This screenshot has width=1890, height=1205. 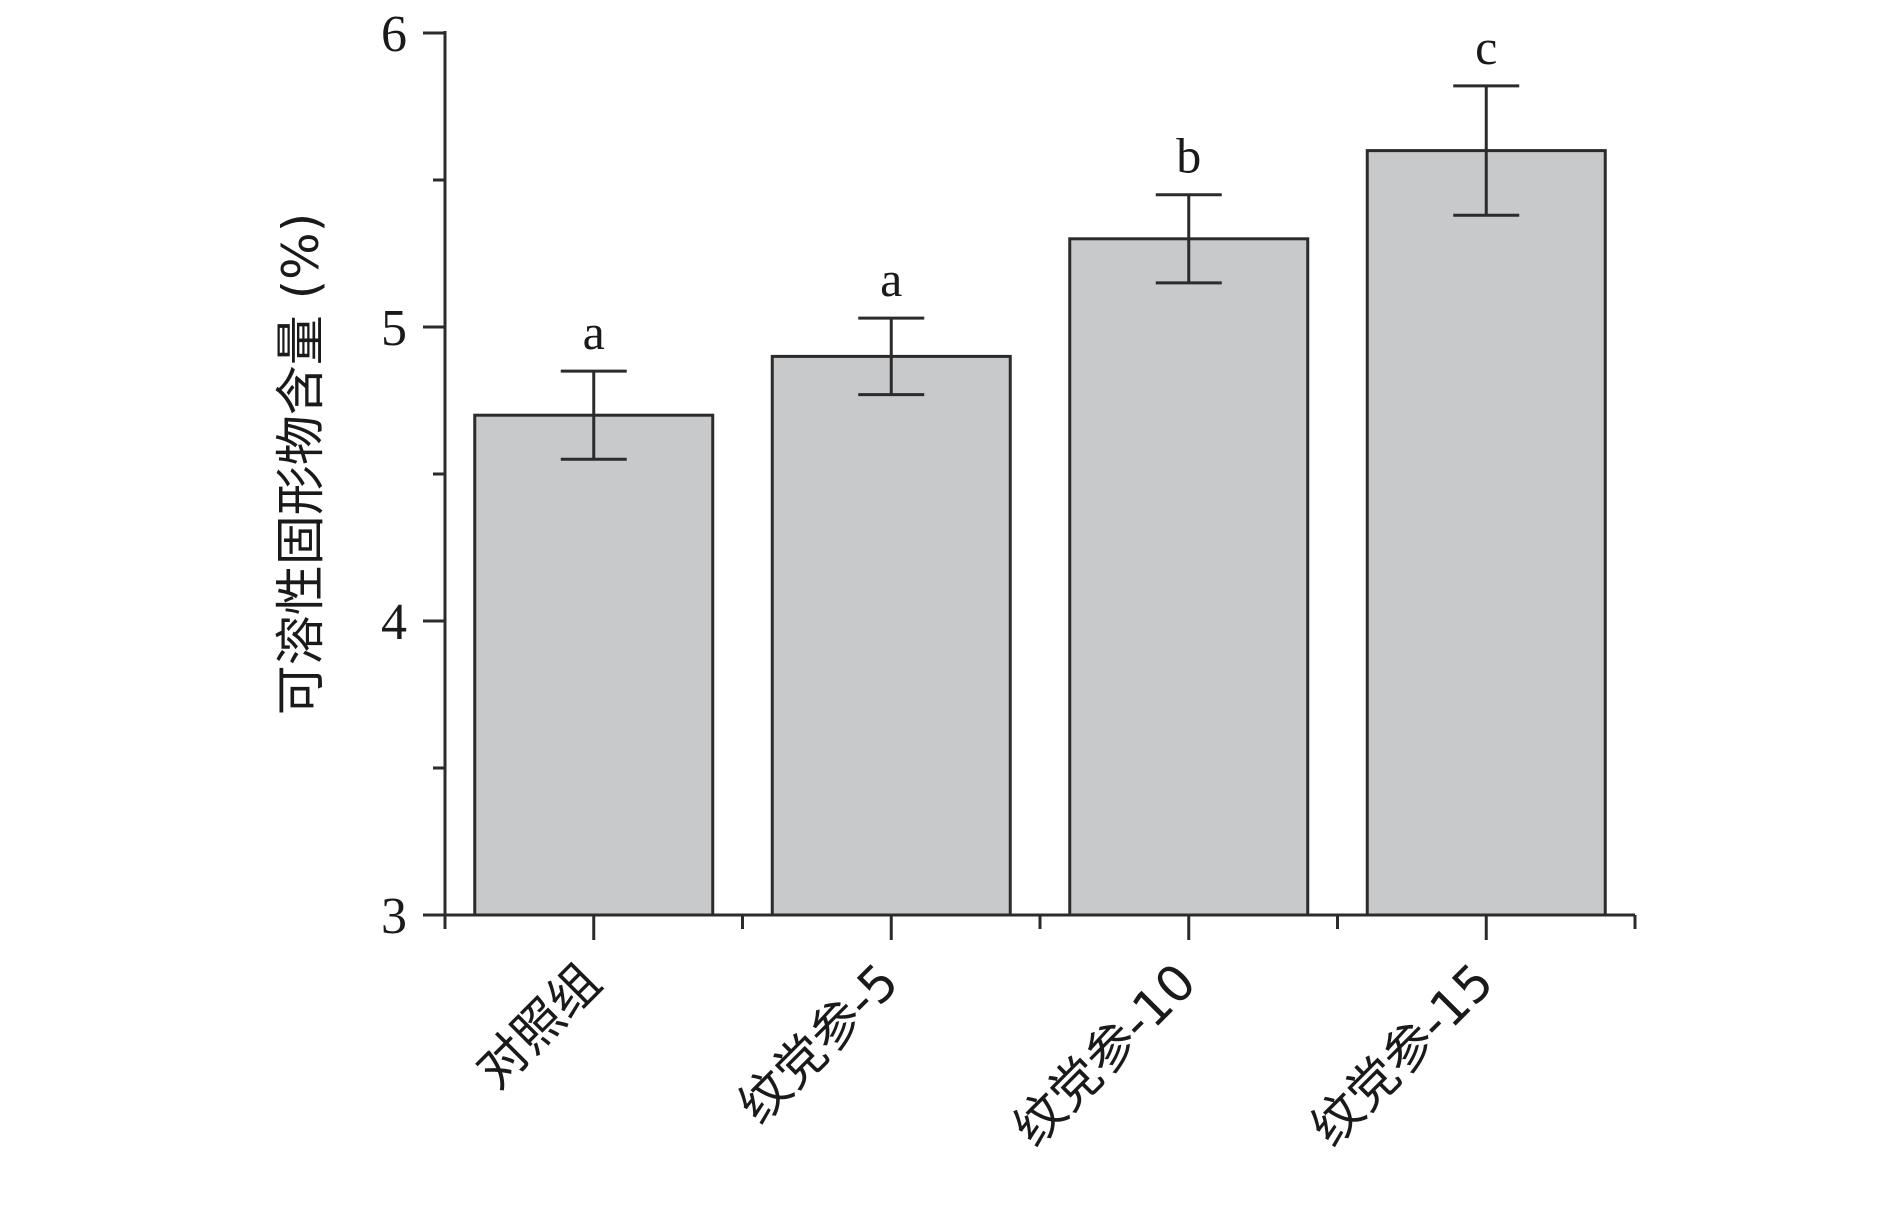 What do you see at coordinates (301, 464) in the screenshot?
I see `y-axis-title: 可溶性固形物含量 (%)` at bounding box center [301, 464].